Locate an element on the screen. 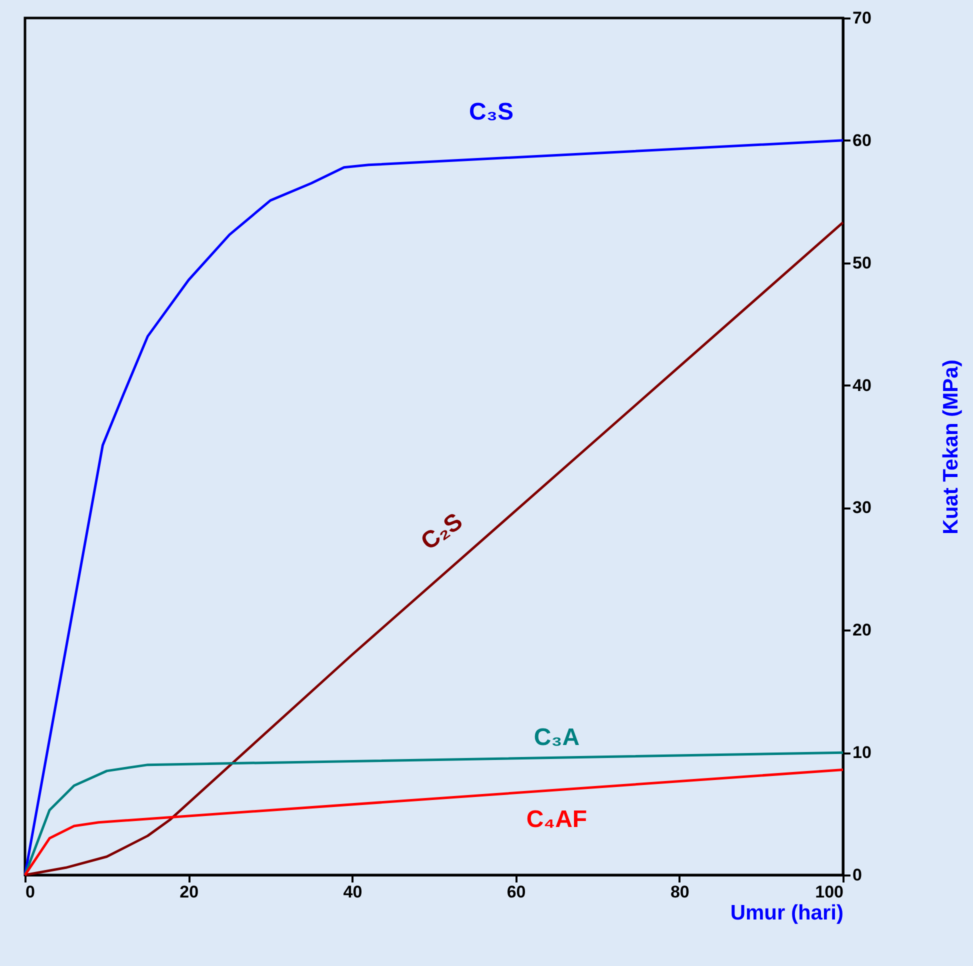  x-tick-label: 60 is located at coordinates (516, 892).